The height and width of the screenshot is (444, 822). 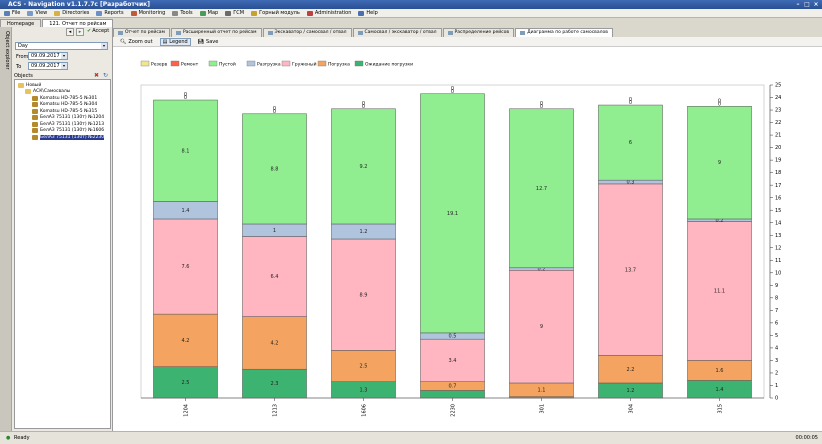 I want to click on accept-button: ✔ Accept, so click(x=98, y=31).